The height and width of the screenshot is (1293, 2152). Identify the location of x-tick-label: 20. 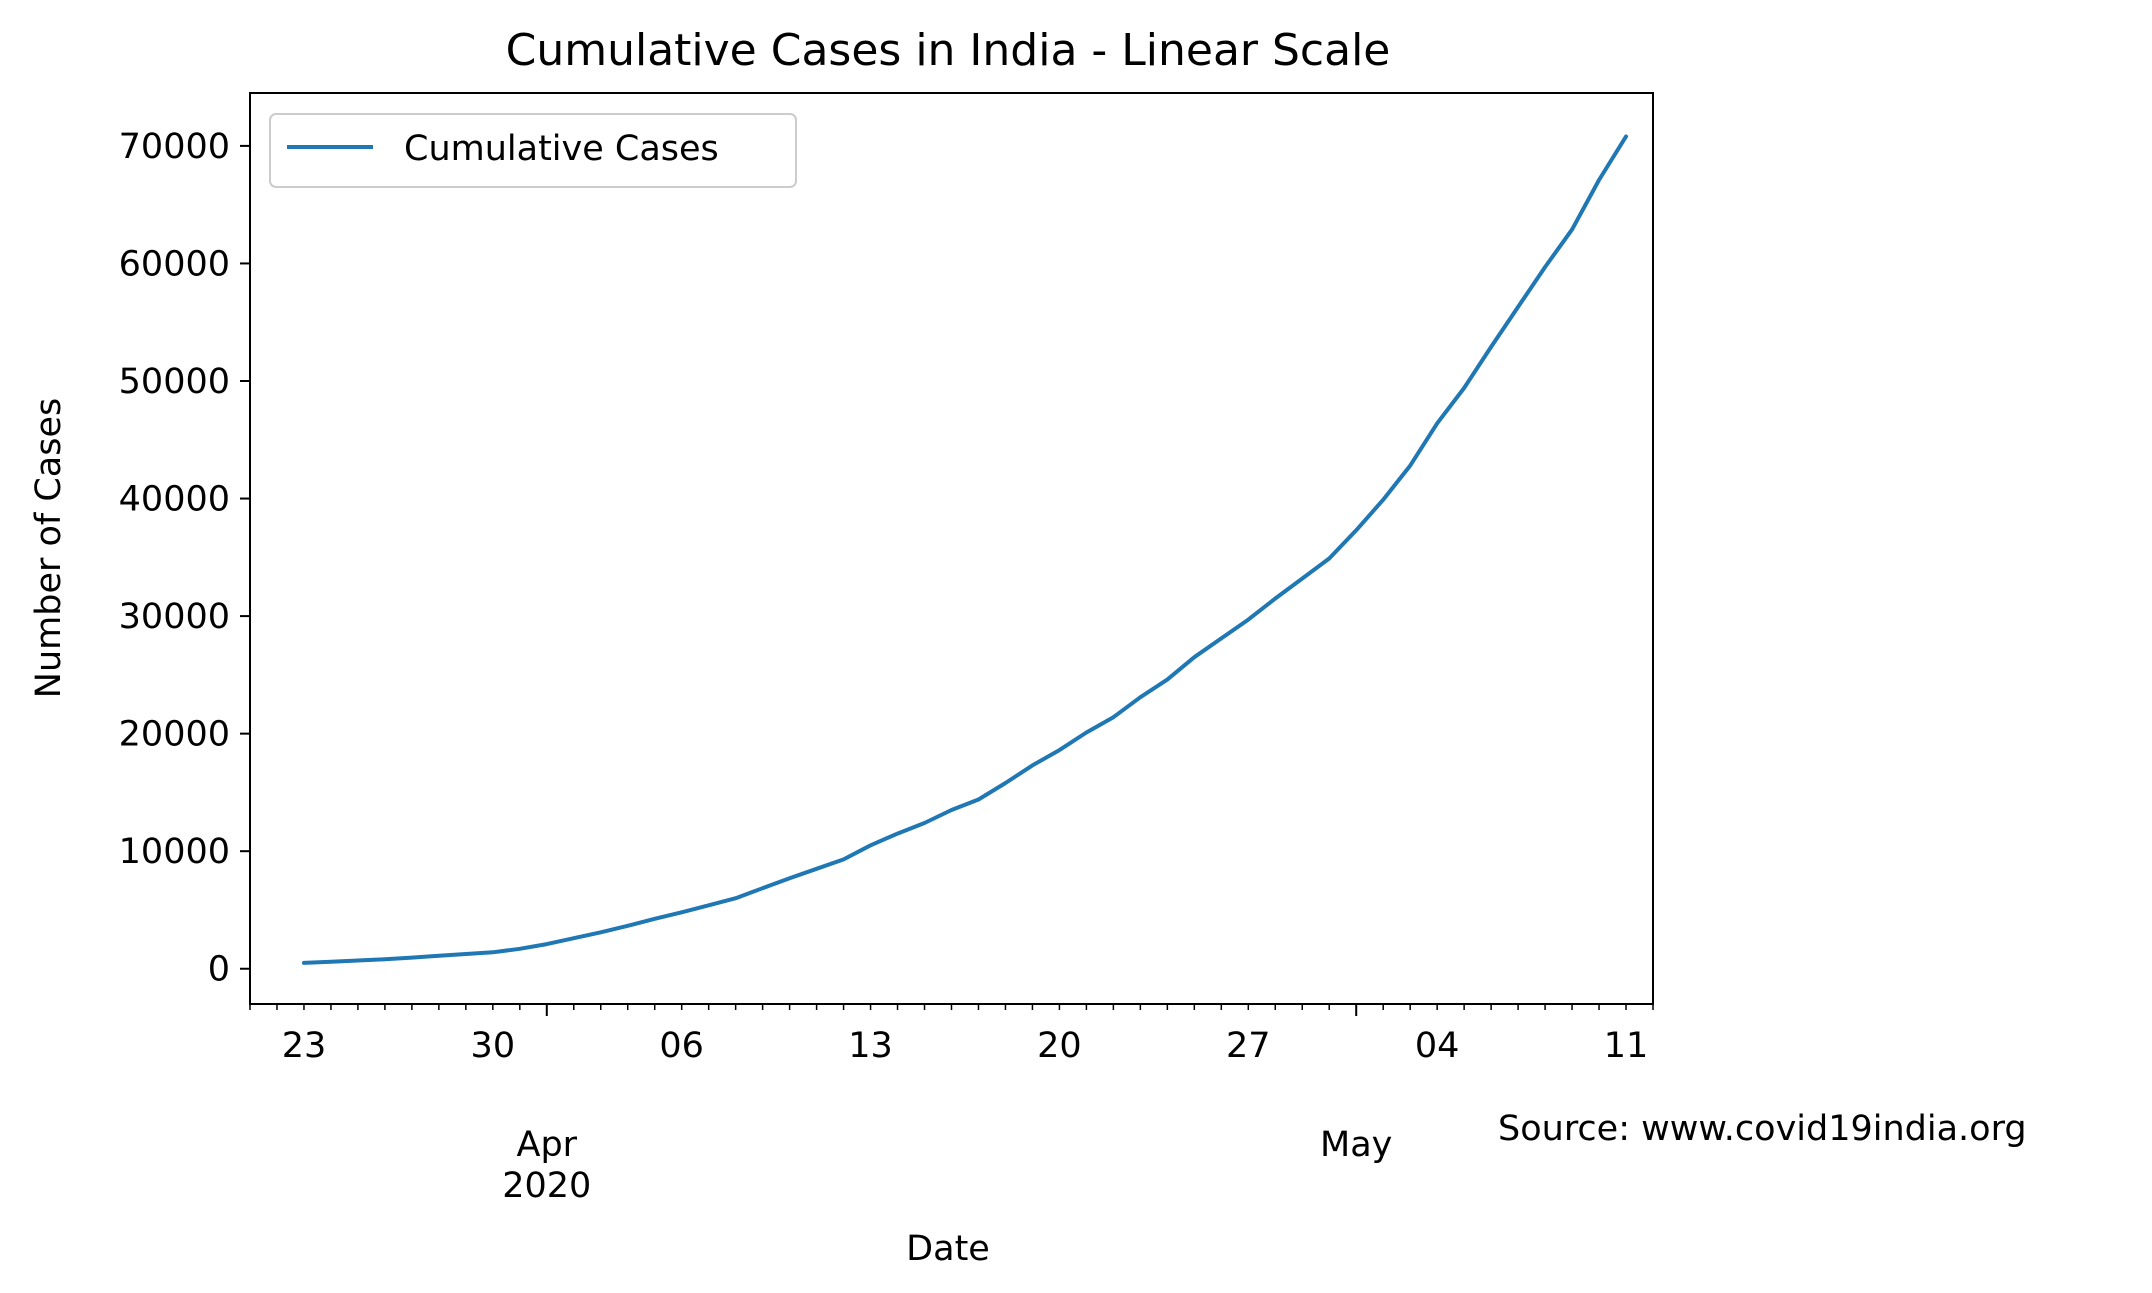
(1059, 1046).